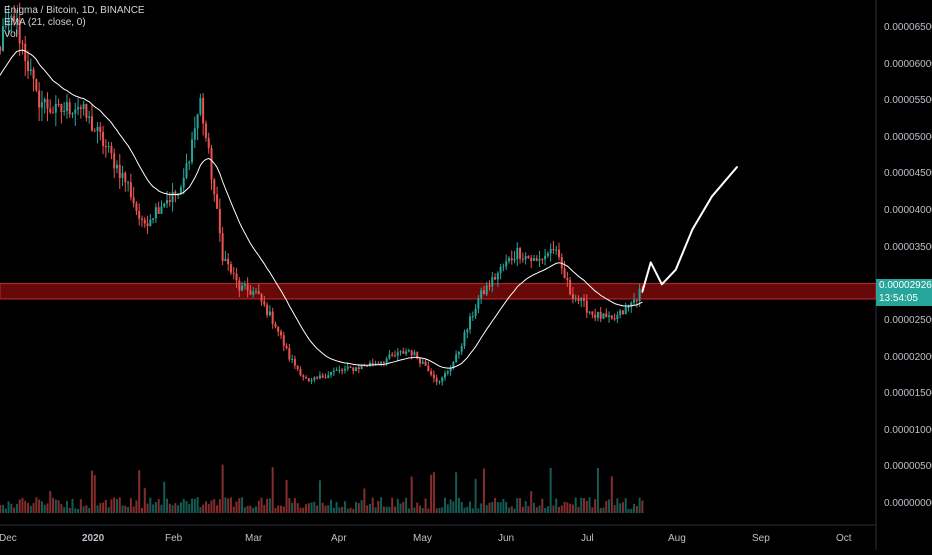 The width and height of the screenshot is (932, 555). Describe the element at coordinates (11, 34) in the screenshot. I see `legend-volume: Vol` at that location.